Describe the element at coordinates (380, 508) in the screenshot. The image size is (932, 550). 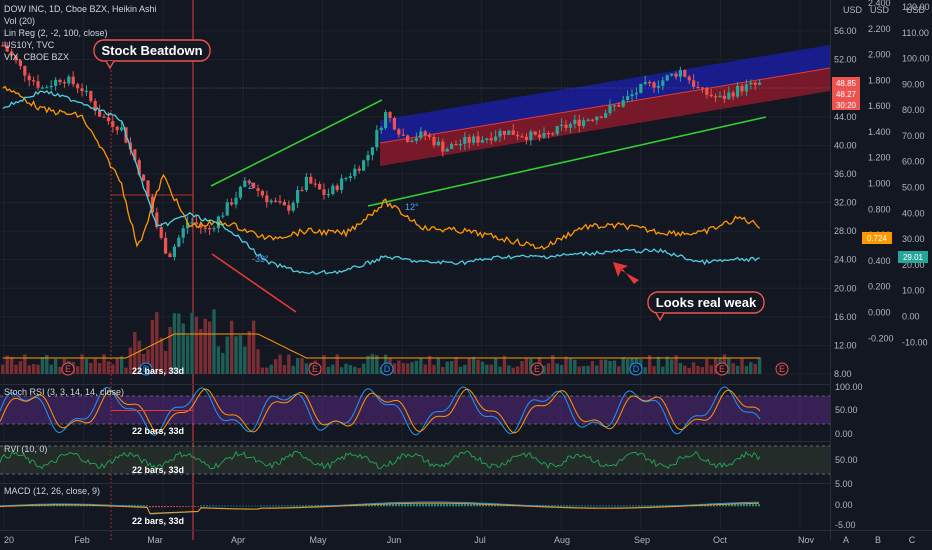
I see `macd-signal-line` at that location.